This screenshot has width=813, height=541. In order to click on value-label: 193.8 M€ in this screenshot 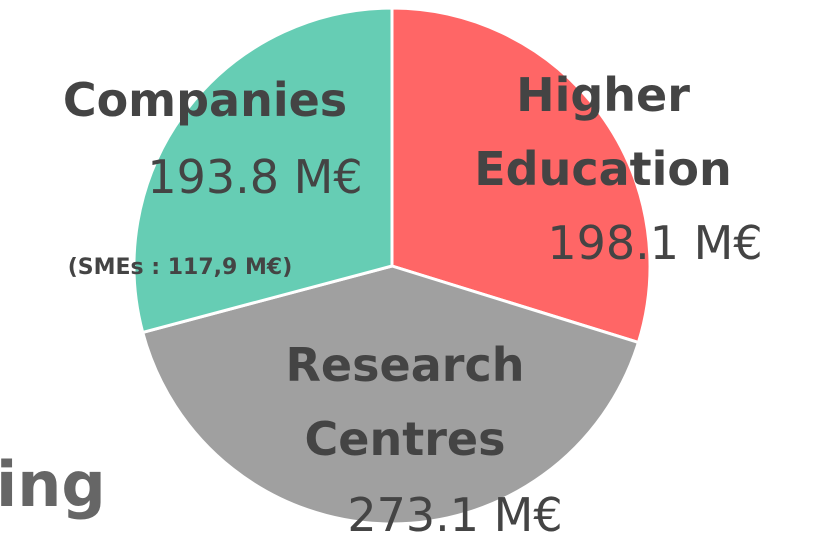, I will do `click(255, 177)`.